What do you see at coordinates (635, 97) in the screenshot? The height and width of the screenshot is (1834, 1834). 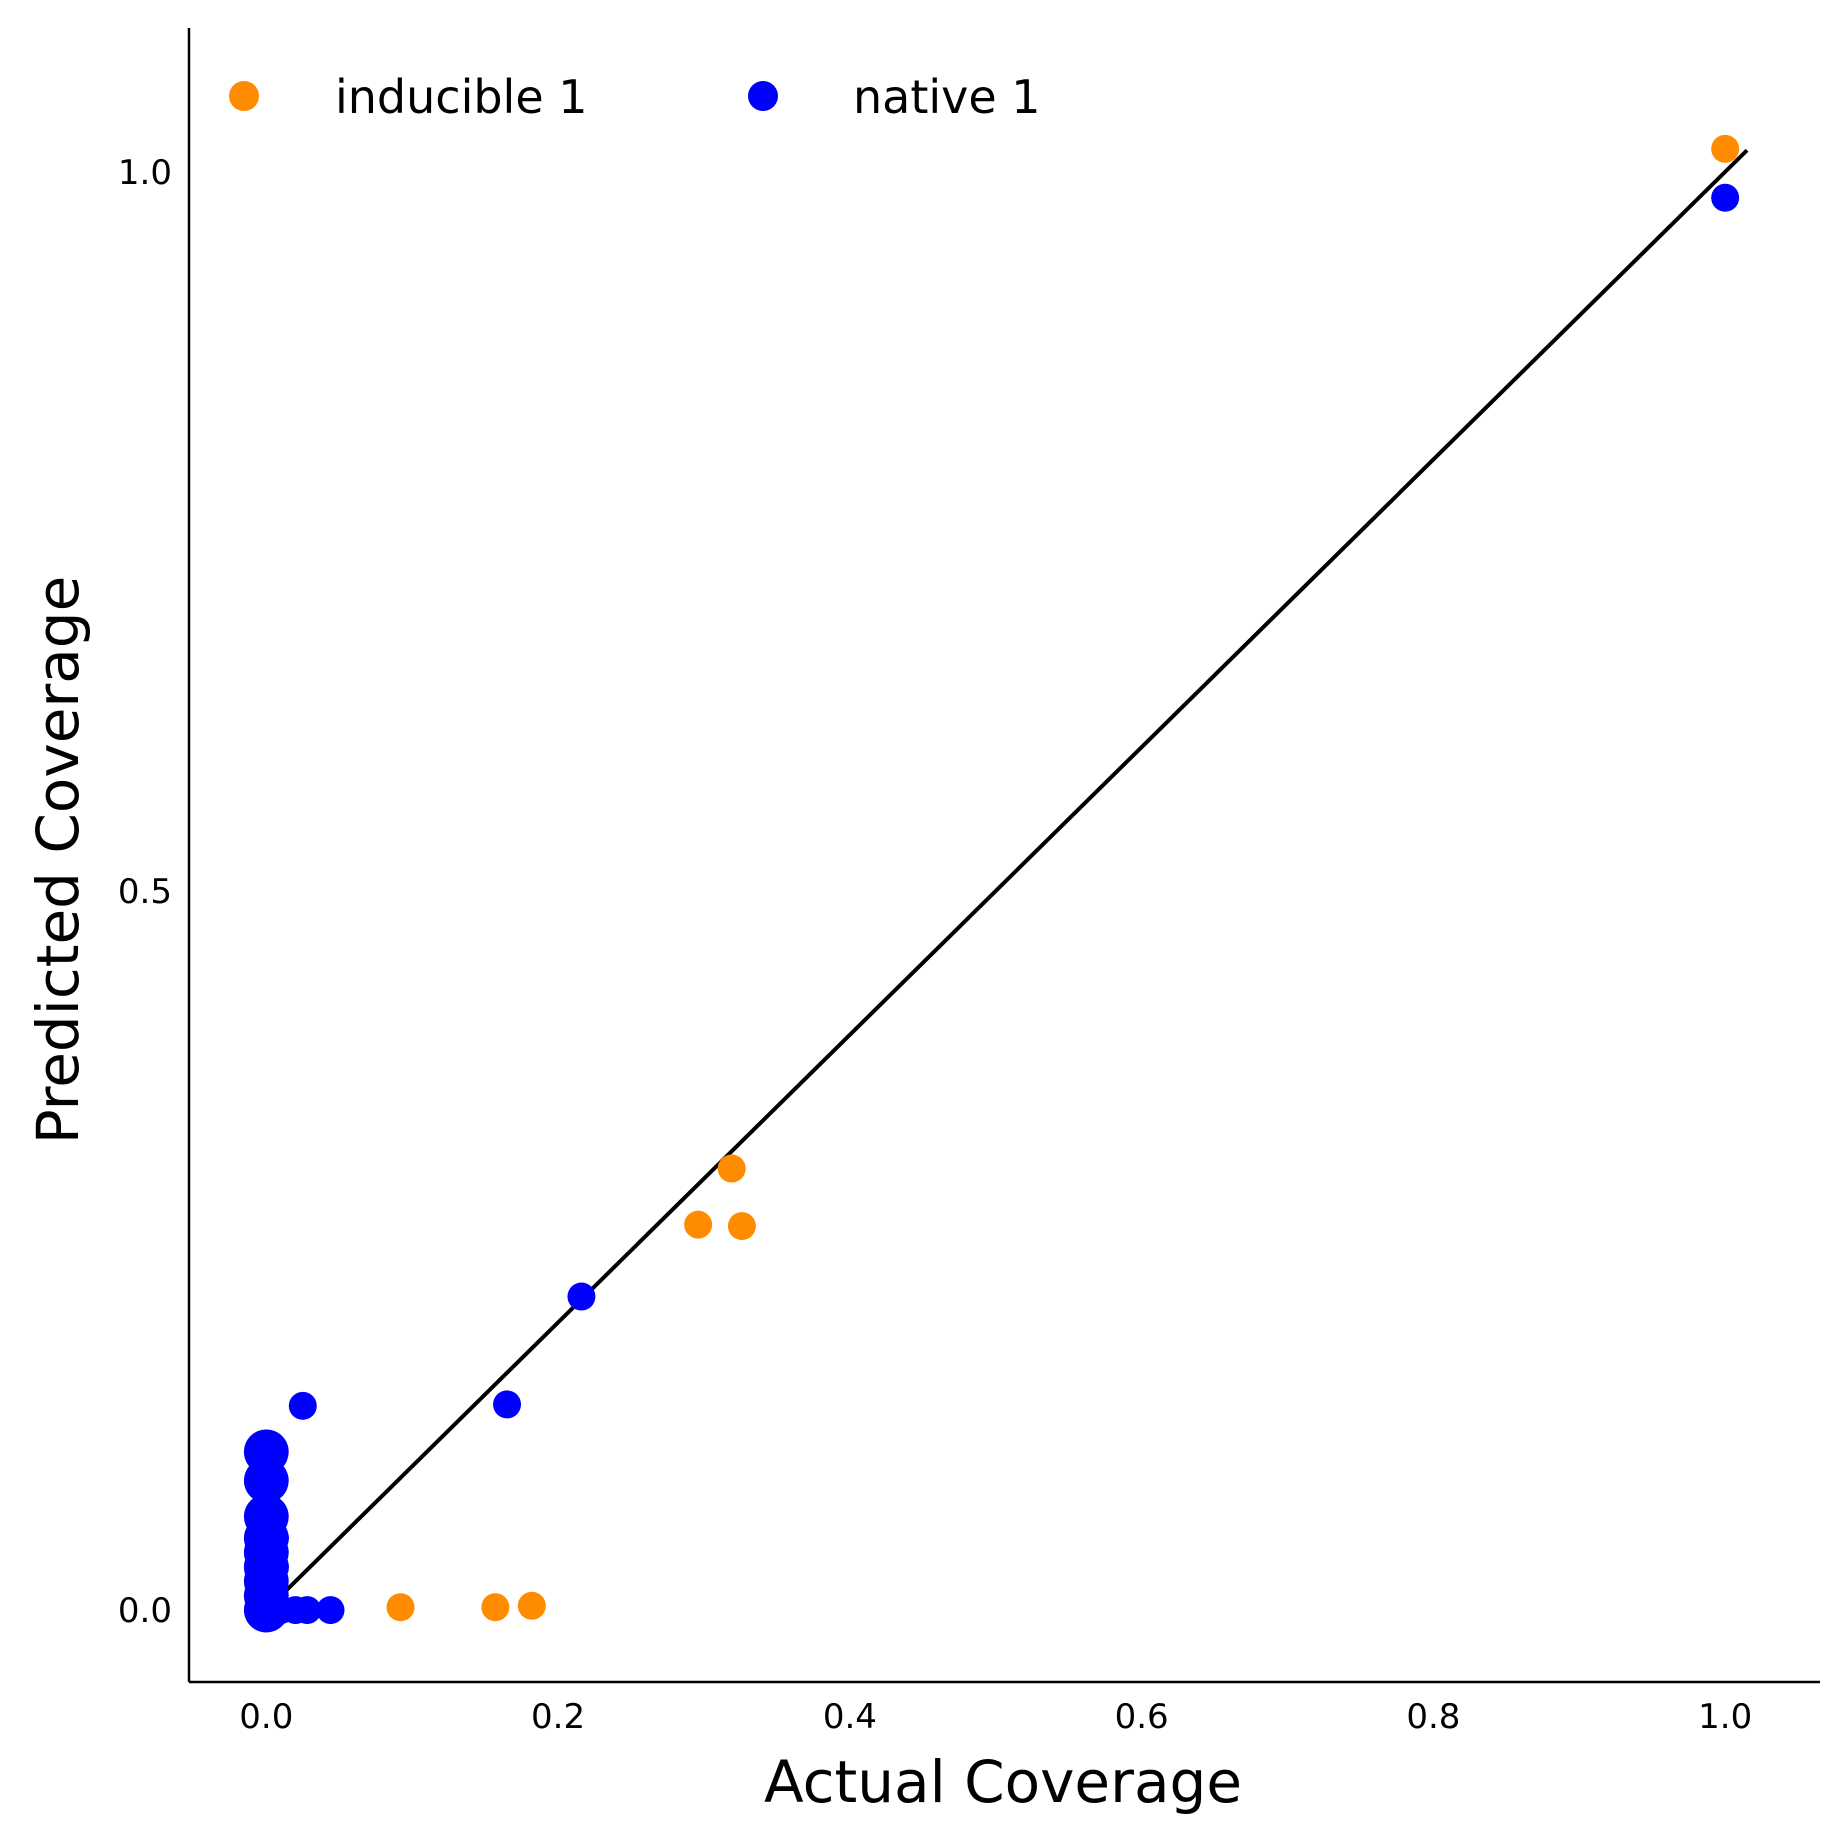 I see `legend: inducible 1 native 1` at bounding box center [635, 97].